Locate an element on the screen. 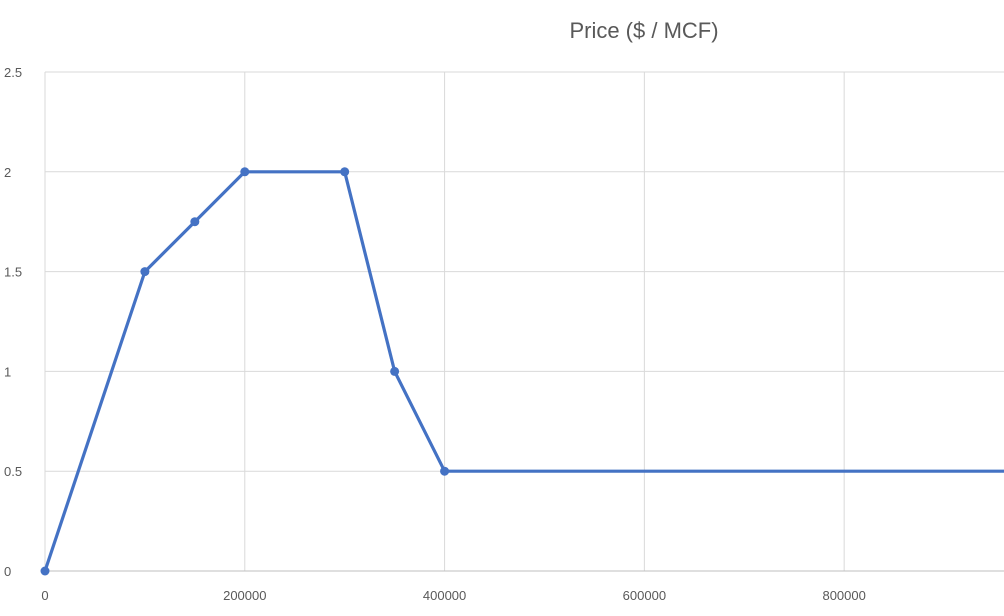 This screenshot has height=616, width=1004. y-tick-label: 0 is located at coordinates (7, 571).